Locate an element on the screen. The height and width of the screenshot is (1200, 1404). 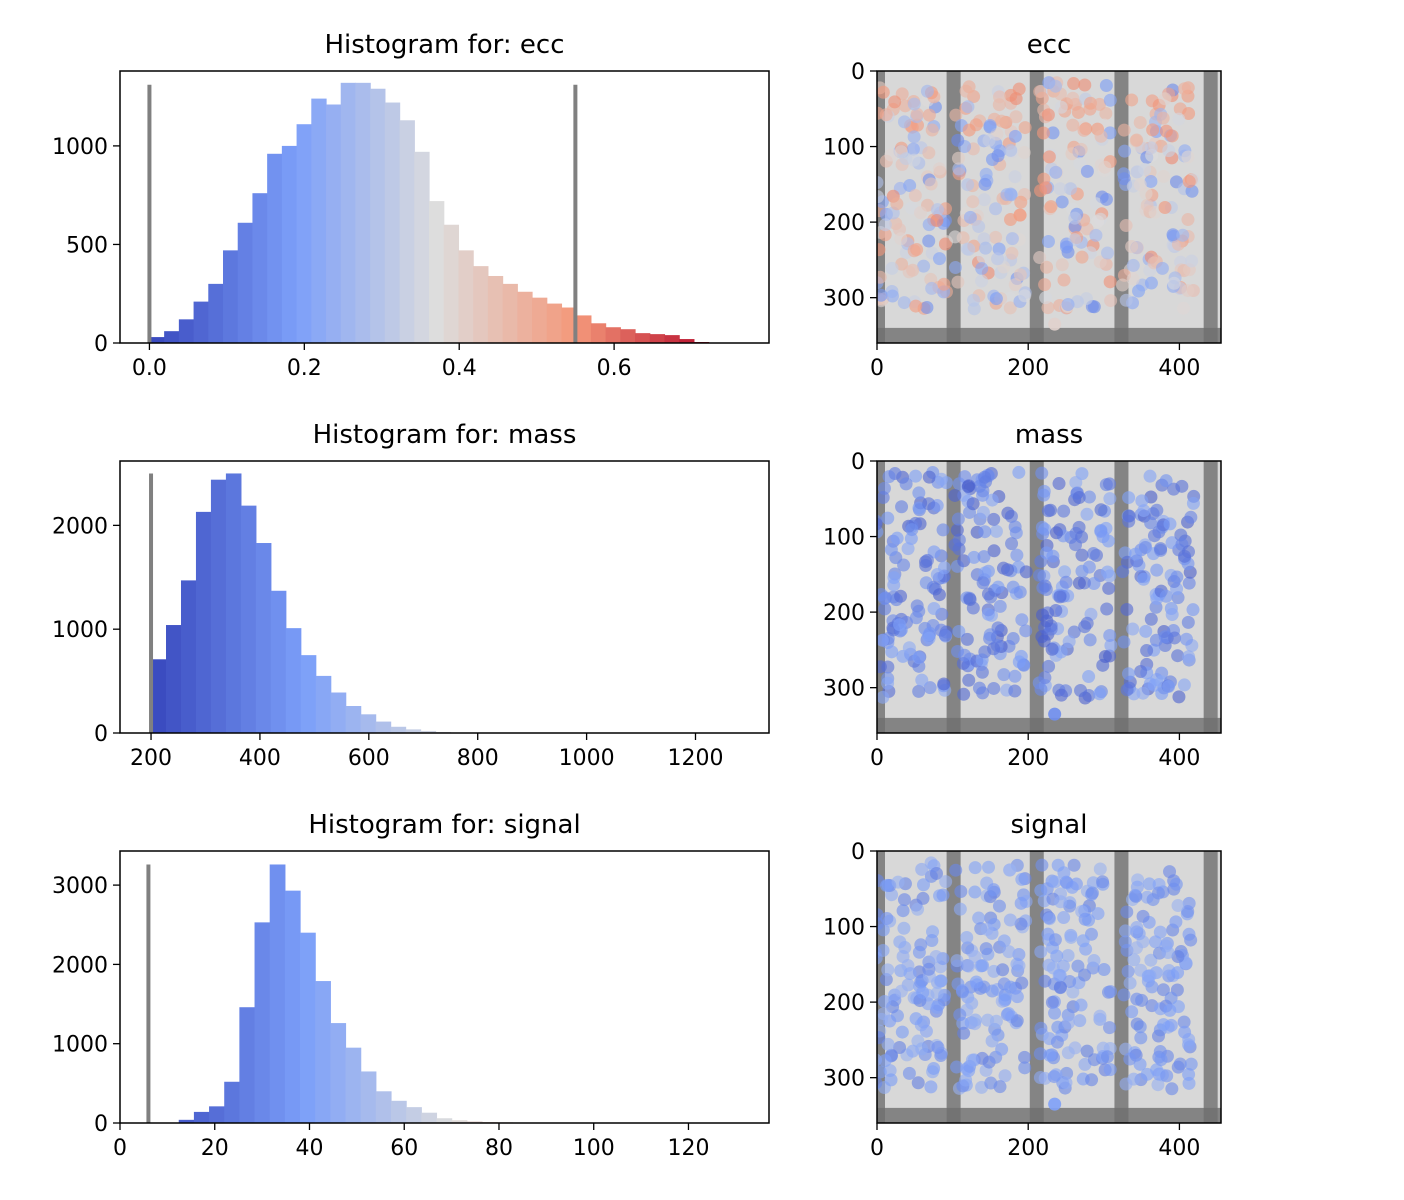
x-tick-label: 1000 is located at coordinates (587, 758).